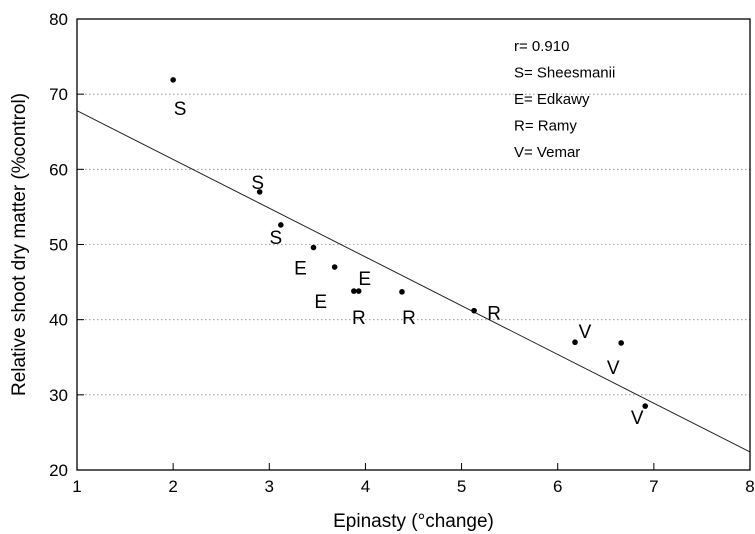 This screenshot has width=755, height=534. I want to click on x-tick-label: 6, so click(557, 486).